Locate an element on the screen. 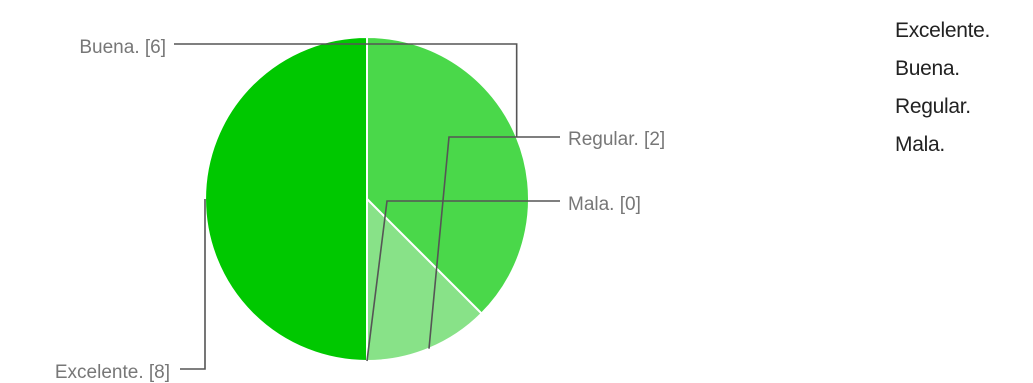  pie-slice-excelente is located at coordinates (286, 199).